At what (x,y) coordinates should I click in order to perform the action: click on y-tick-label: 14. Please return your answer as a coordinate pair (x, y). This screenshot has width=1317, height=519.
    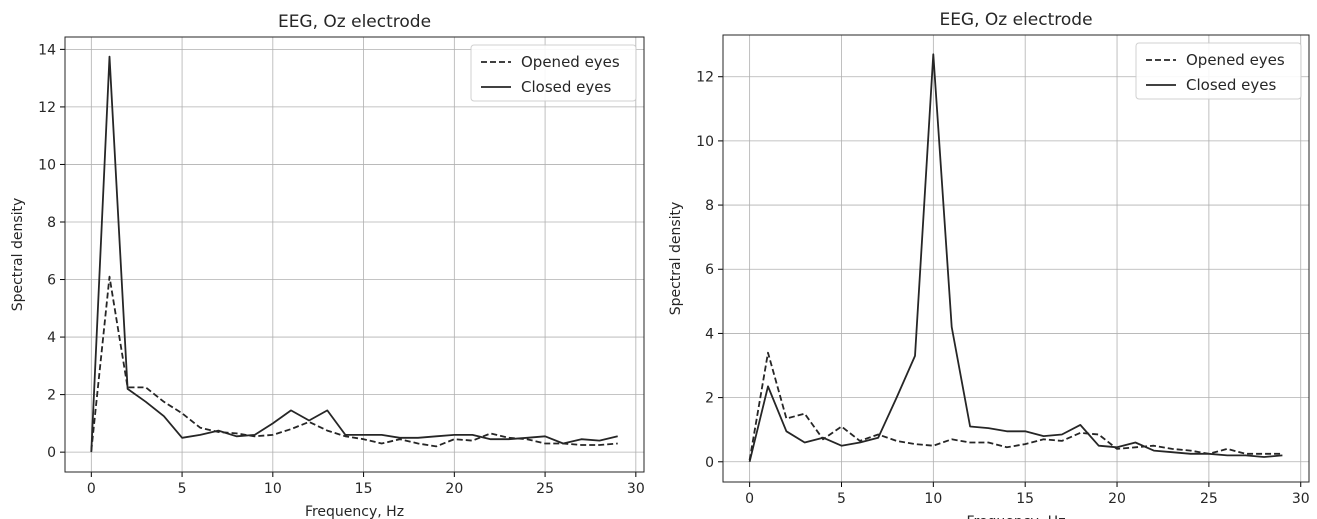
    Looking at the image, I should click on (47, 50).